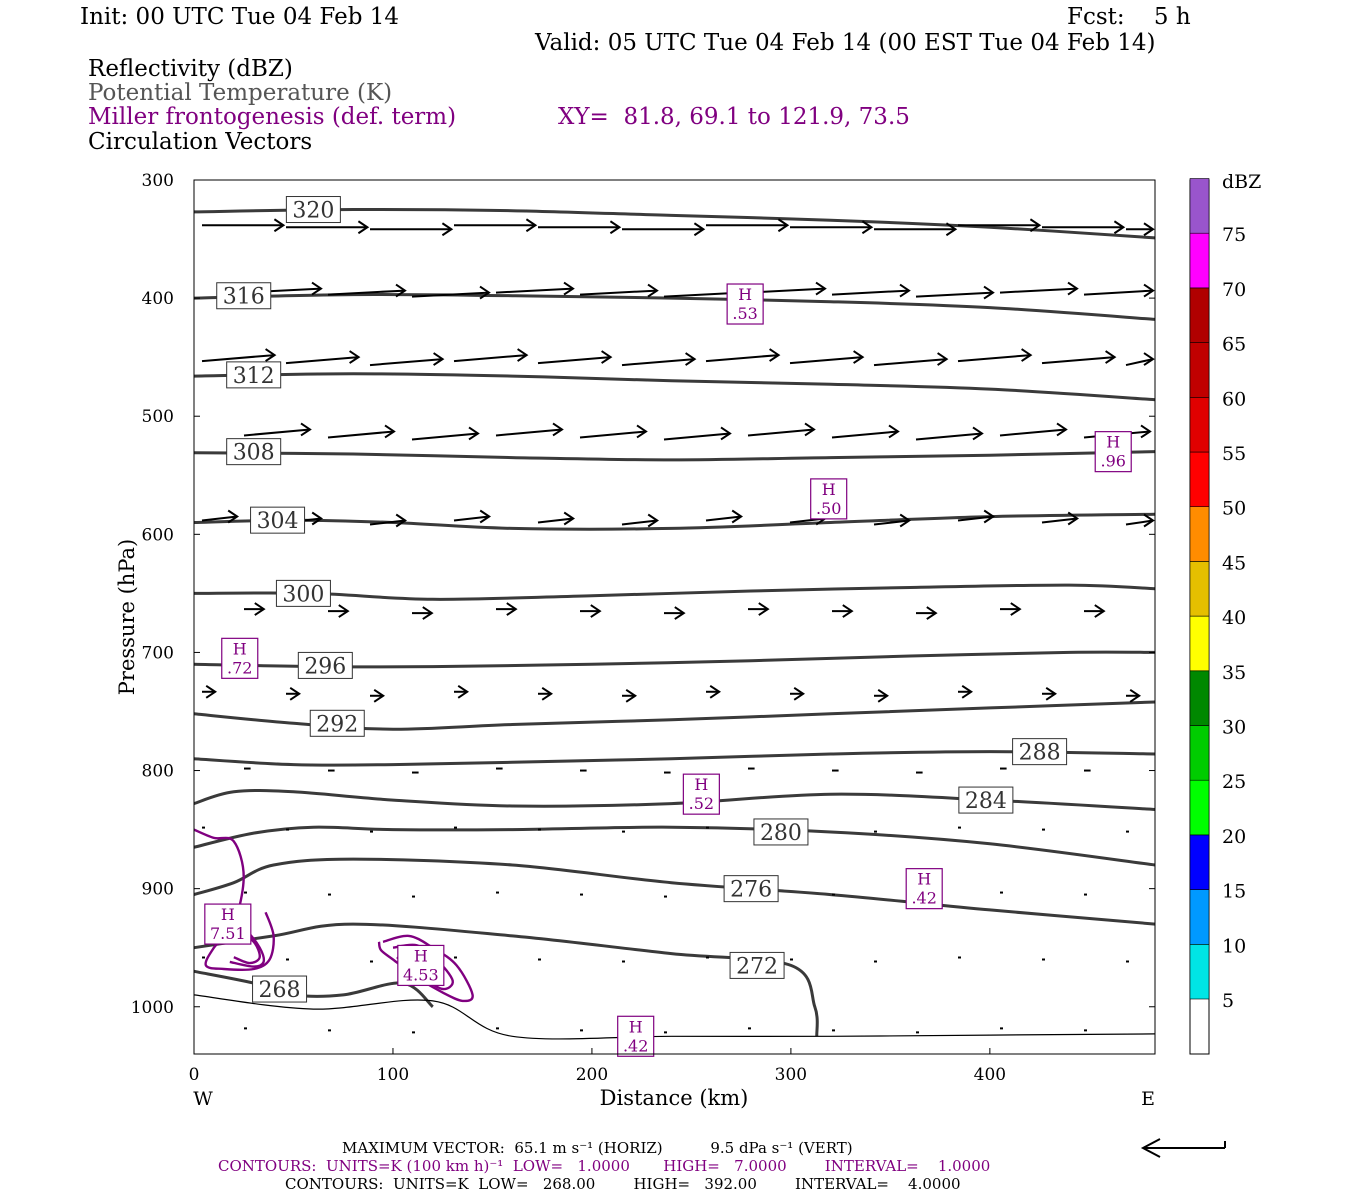  I want to click on colorbar-label: 20, so click(1234, 837).